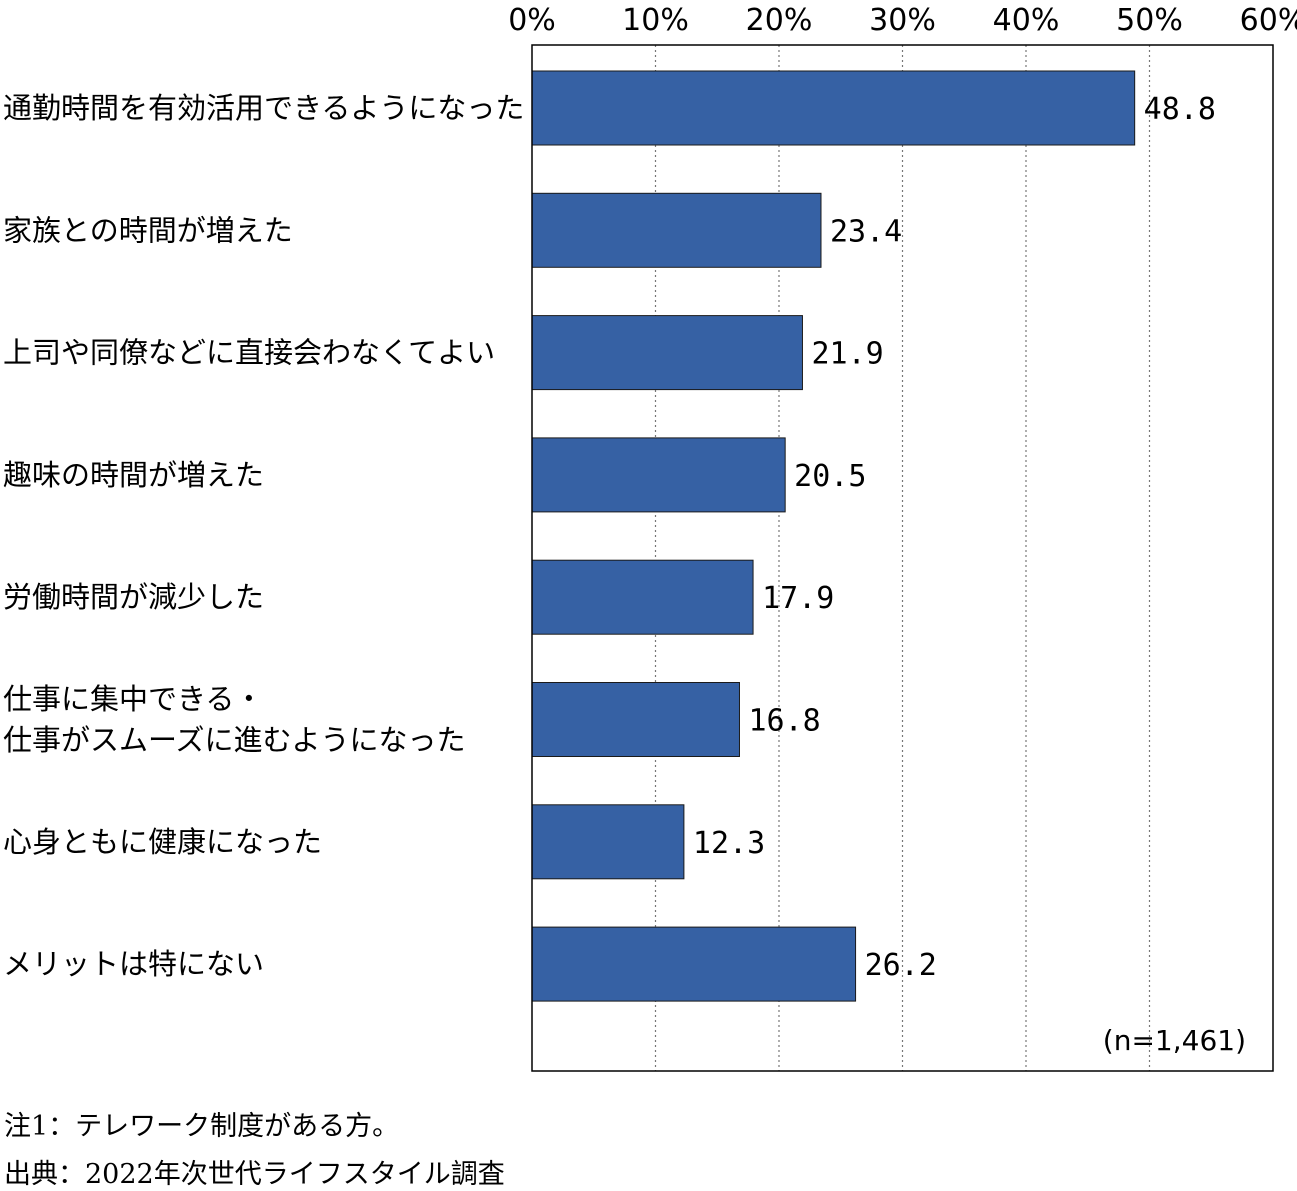 This screenshot has height=1191, width=1297. I want to click on category-label: 心身ともに健康になった, so click(162, 842).